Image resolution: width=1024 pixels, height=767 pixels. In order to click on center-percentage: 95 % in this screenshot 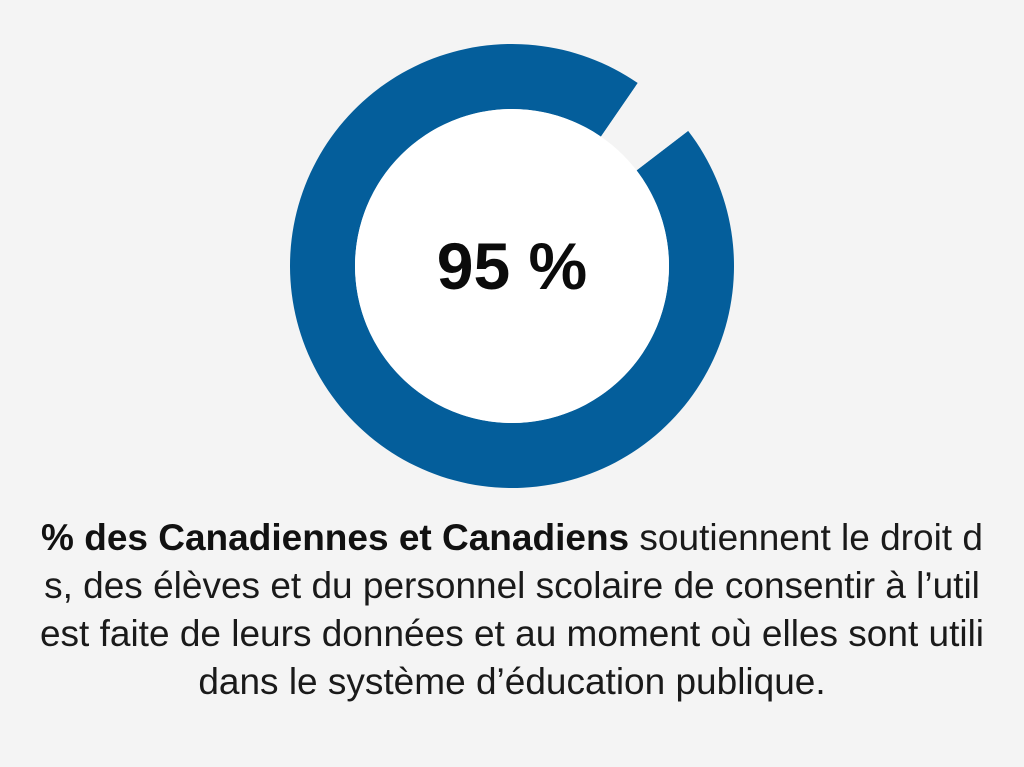, I will do `click(512, 266)`.